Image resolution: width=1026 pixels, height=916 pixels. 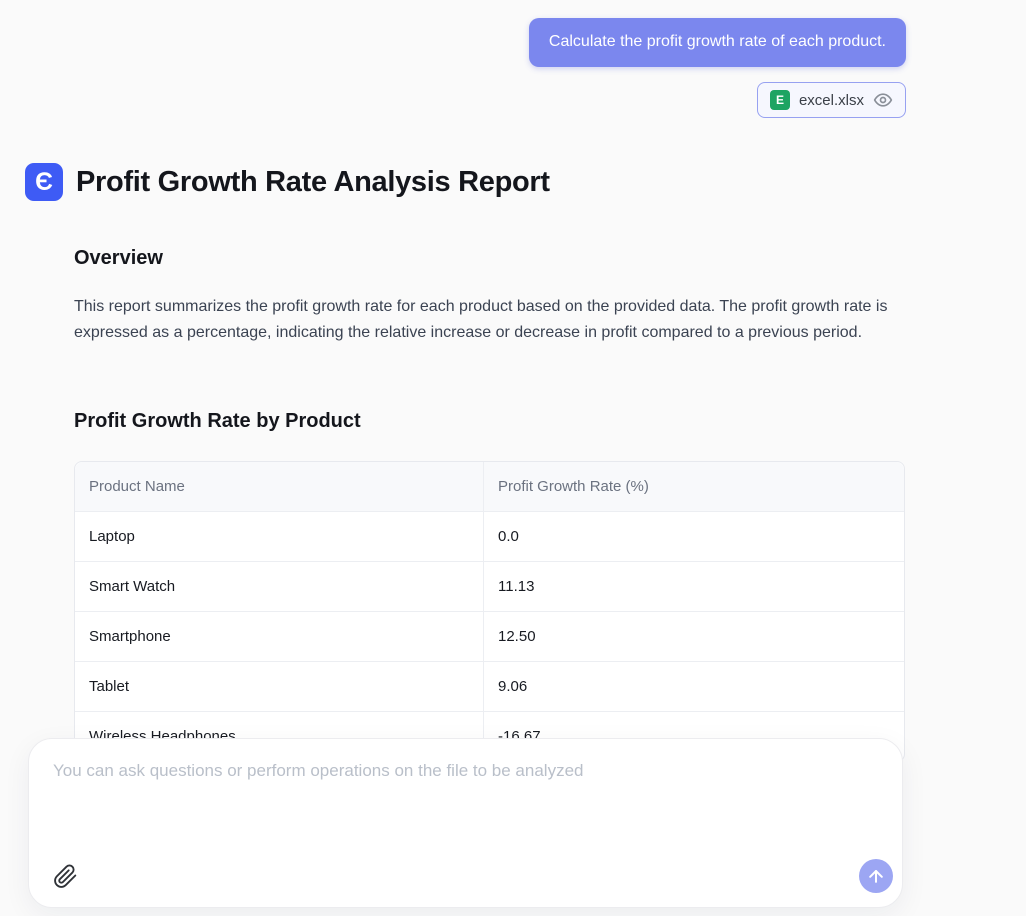 What do you see at coordinates (118, 258) in the screenshot?
I see `overview-heading: Overview` at bounding box center [118, 258].